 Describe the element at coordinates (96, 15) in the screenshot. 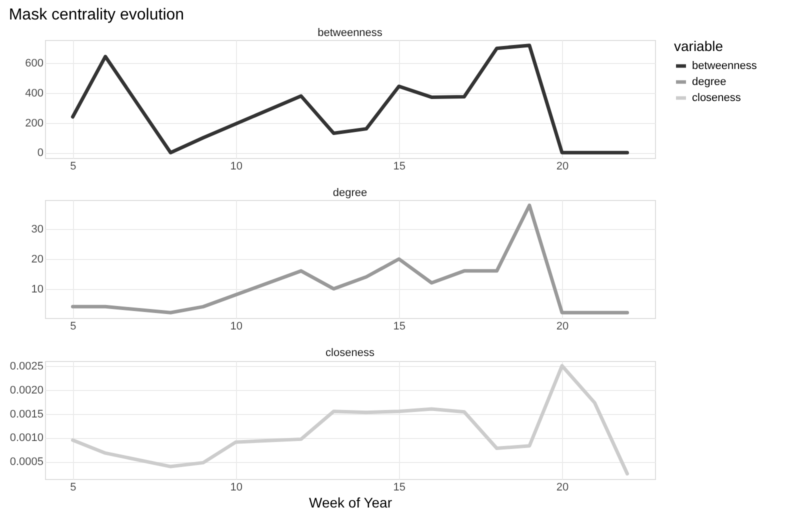

I see `chart-title: Mask centrality evolution` at that location.